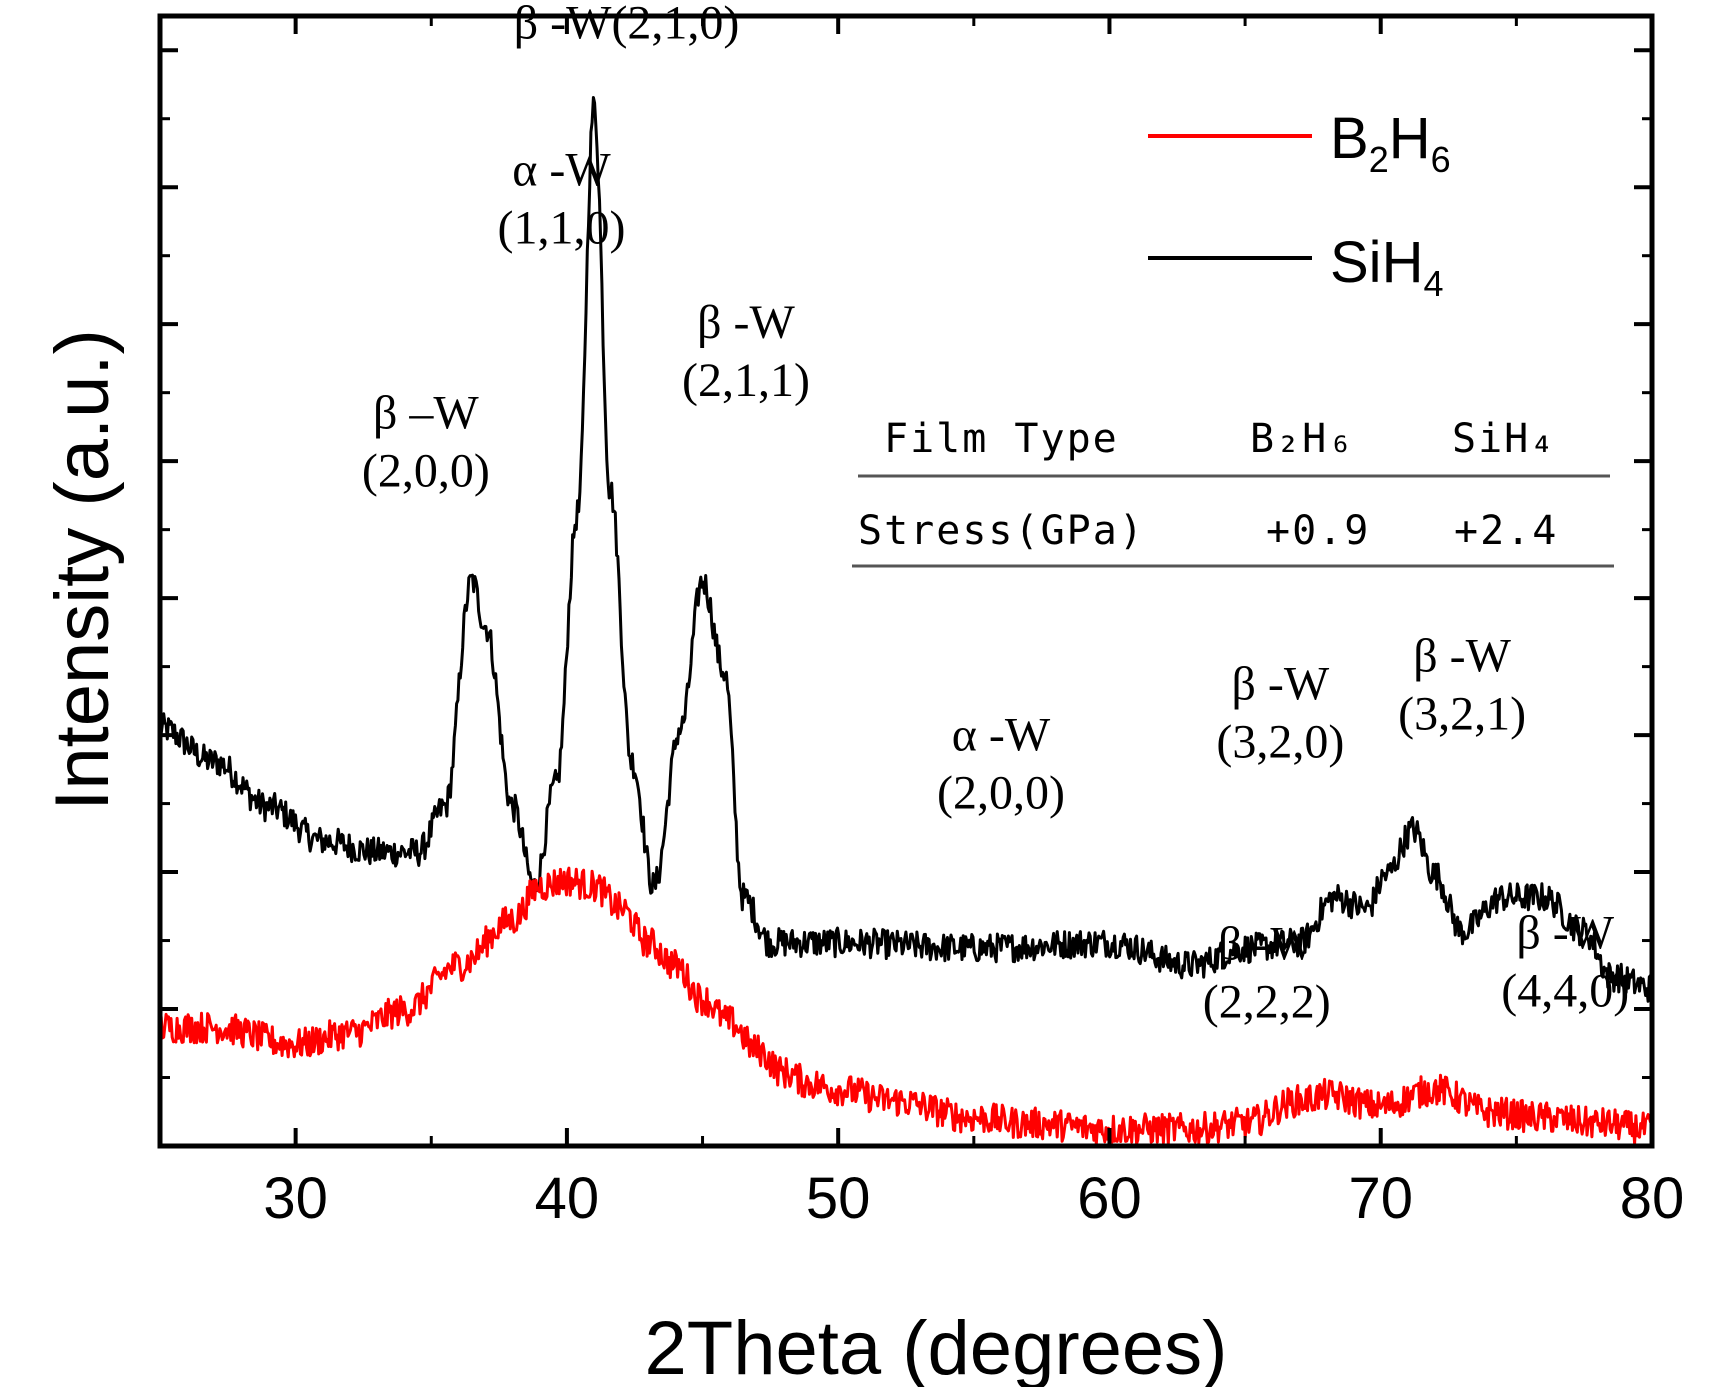 The height and width of the screenshot is (1387, 1709). What do you see at coordinates (1390, 143) in the screenshot?
I see `legend-label-b2h6: B2H6` at bounding box center [1390, 143].